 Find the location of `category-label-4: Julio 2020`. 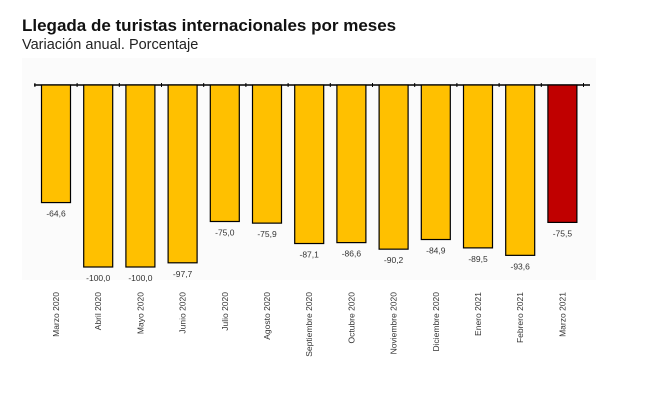

category-label-4: Julio 2020 is located at coordinates (225, 311).